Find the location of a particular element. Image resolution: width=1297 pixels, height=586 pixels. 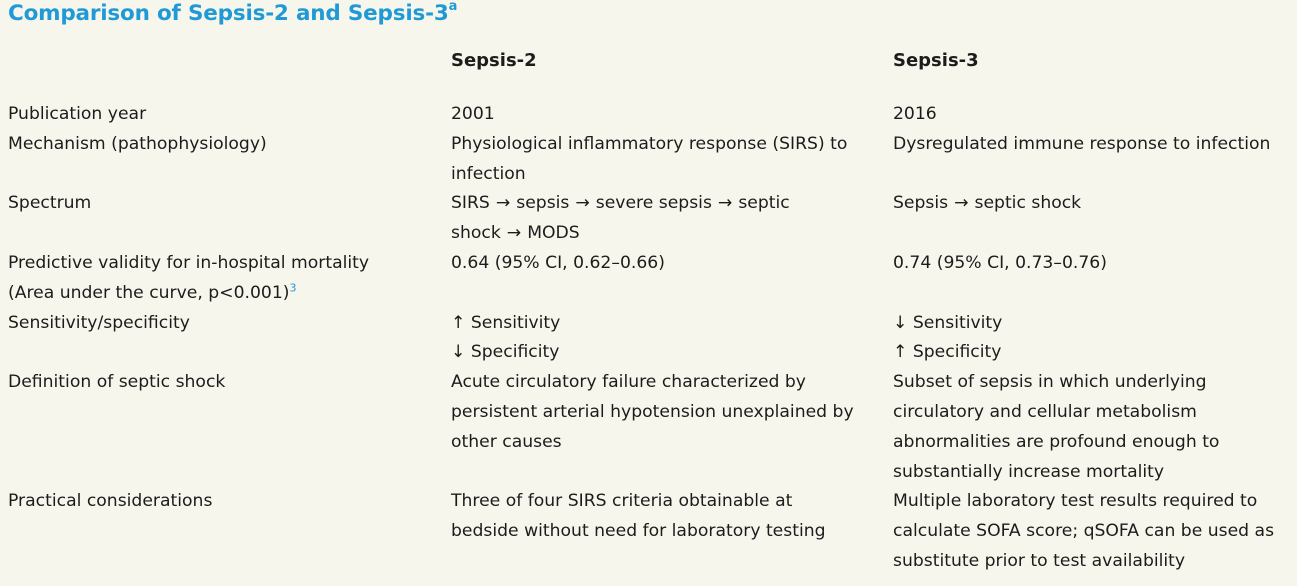

sepsis-3-cell: 0.74 (95% CI, 0.73–0.76) is located at coordinates (1000, 262).